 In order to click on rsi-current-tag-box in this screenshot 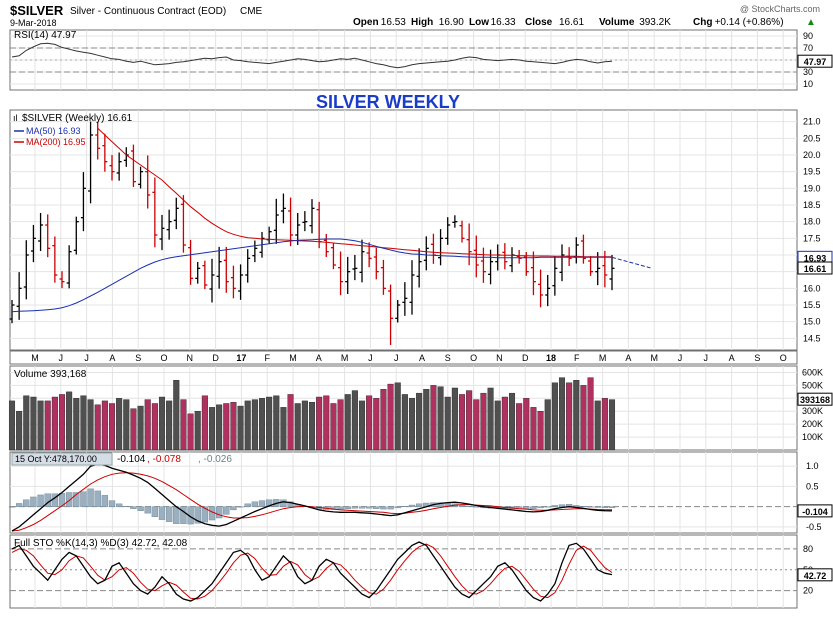, I will do `click(815, 61)`.